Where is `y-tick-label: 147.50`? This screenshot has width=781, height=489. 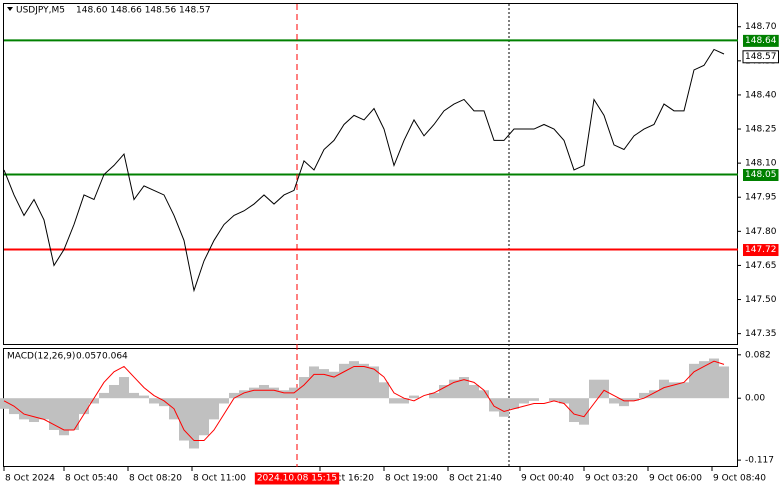 y-tick-label: 147.50 is located at coordinates (761, 300).